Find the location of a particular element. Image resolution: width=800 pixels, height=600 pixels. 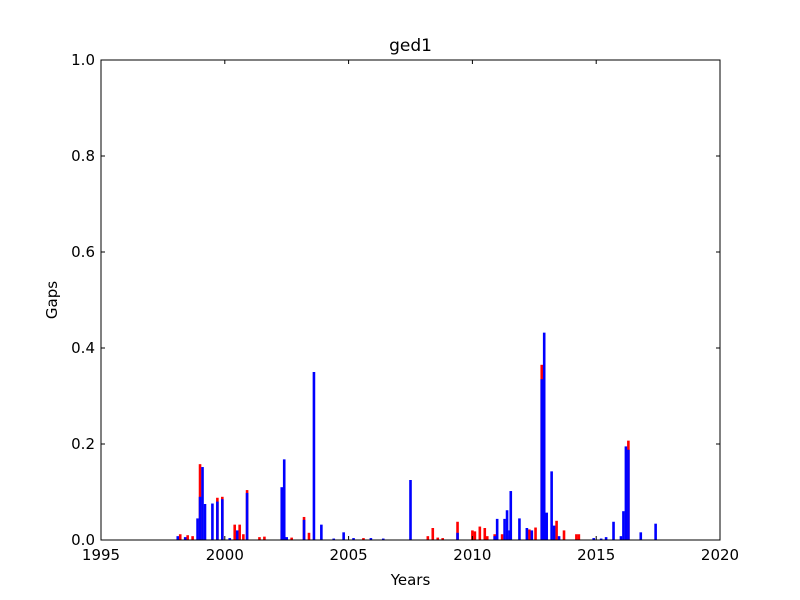

y-tick-label: 0.4 is located at coordinates (83, 348).